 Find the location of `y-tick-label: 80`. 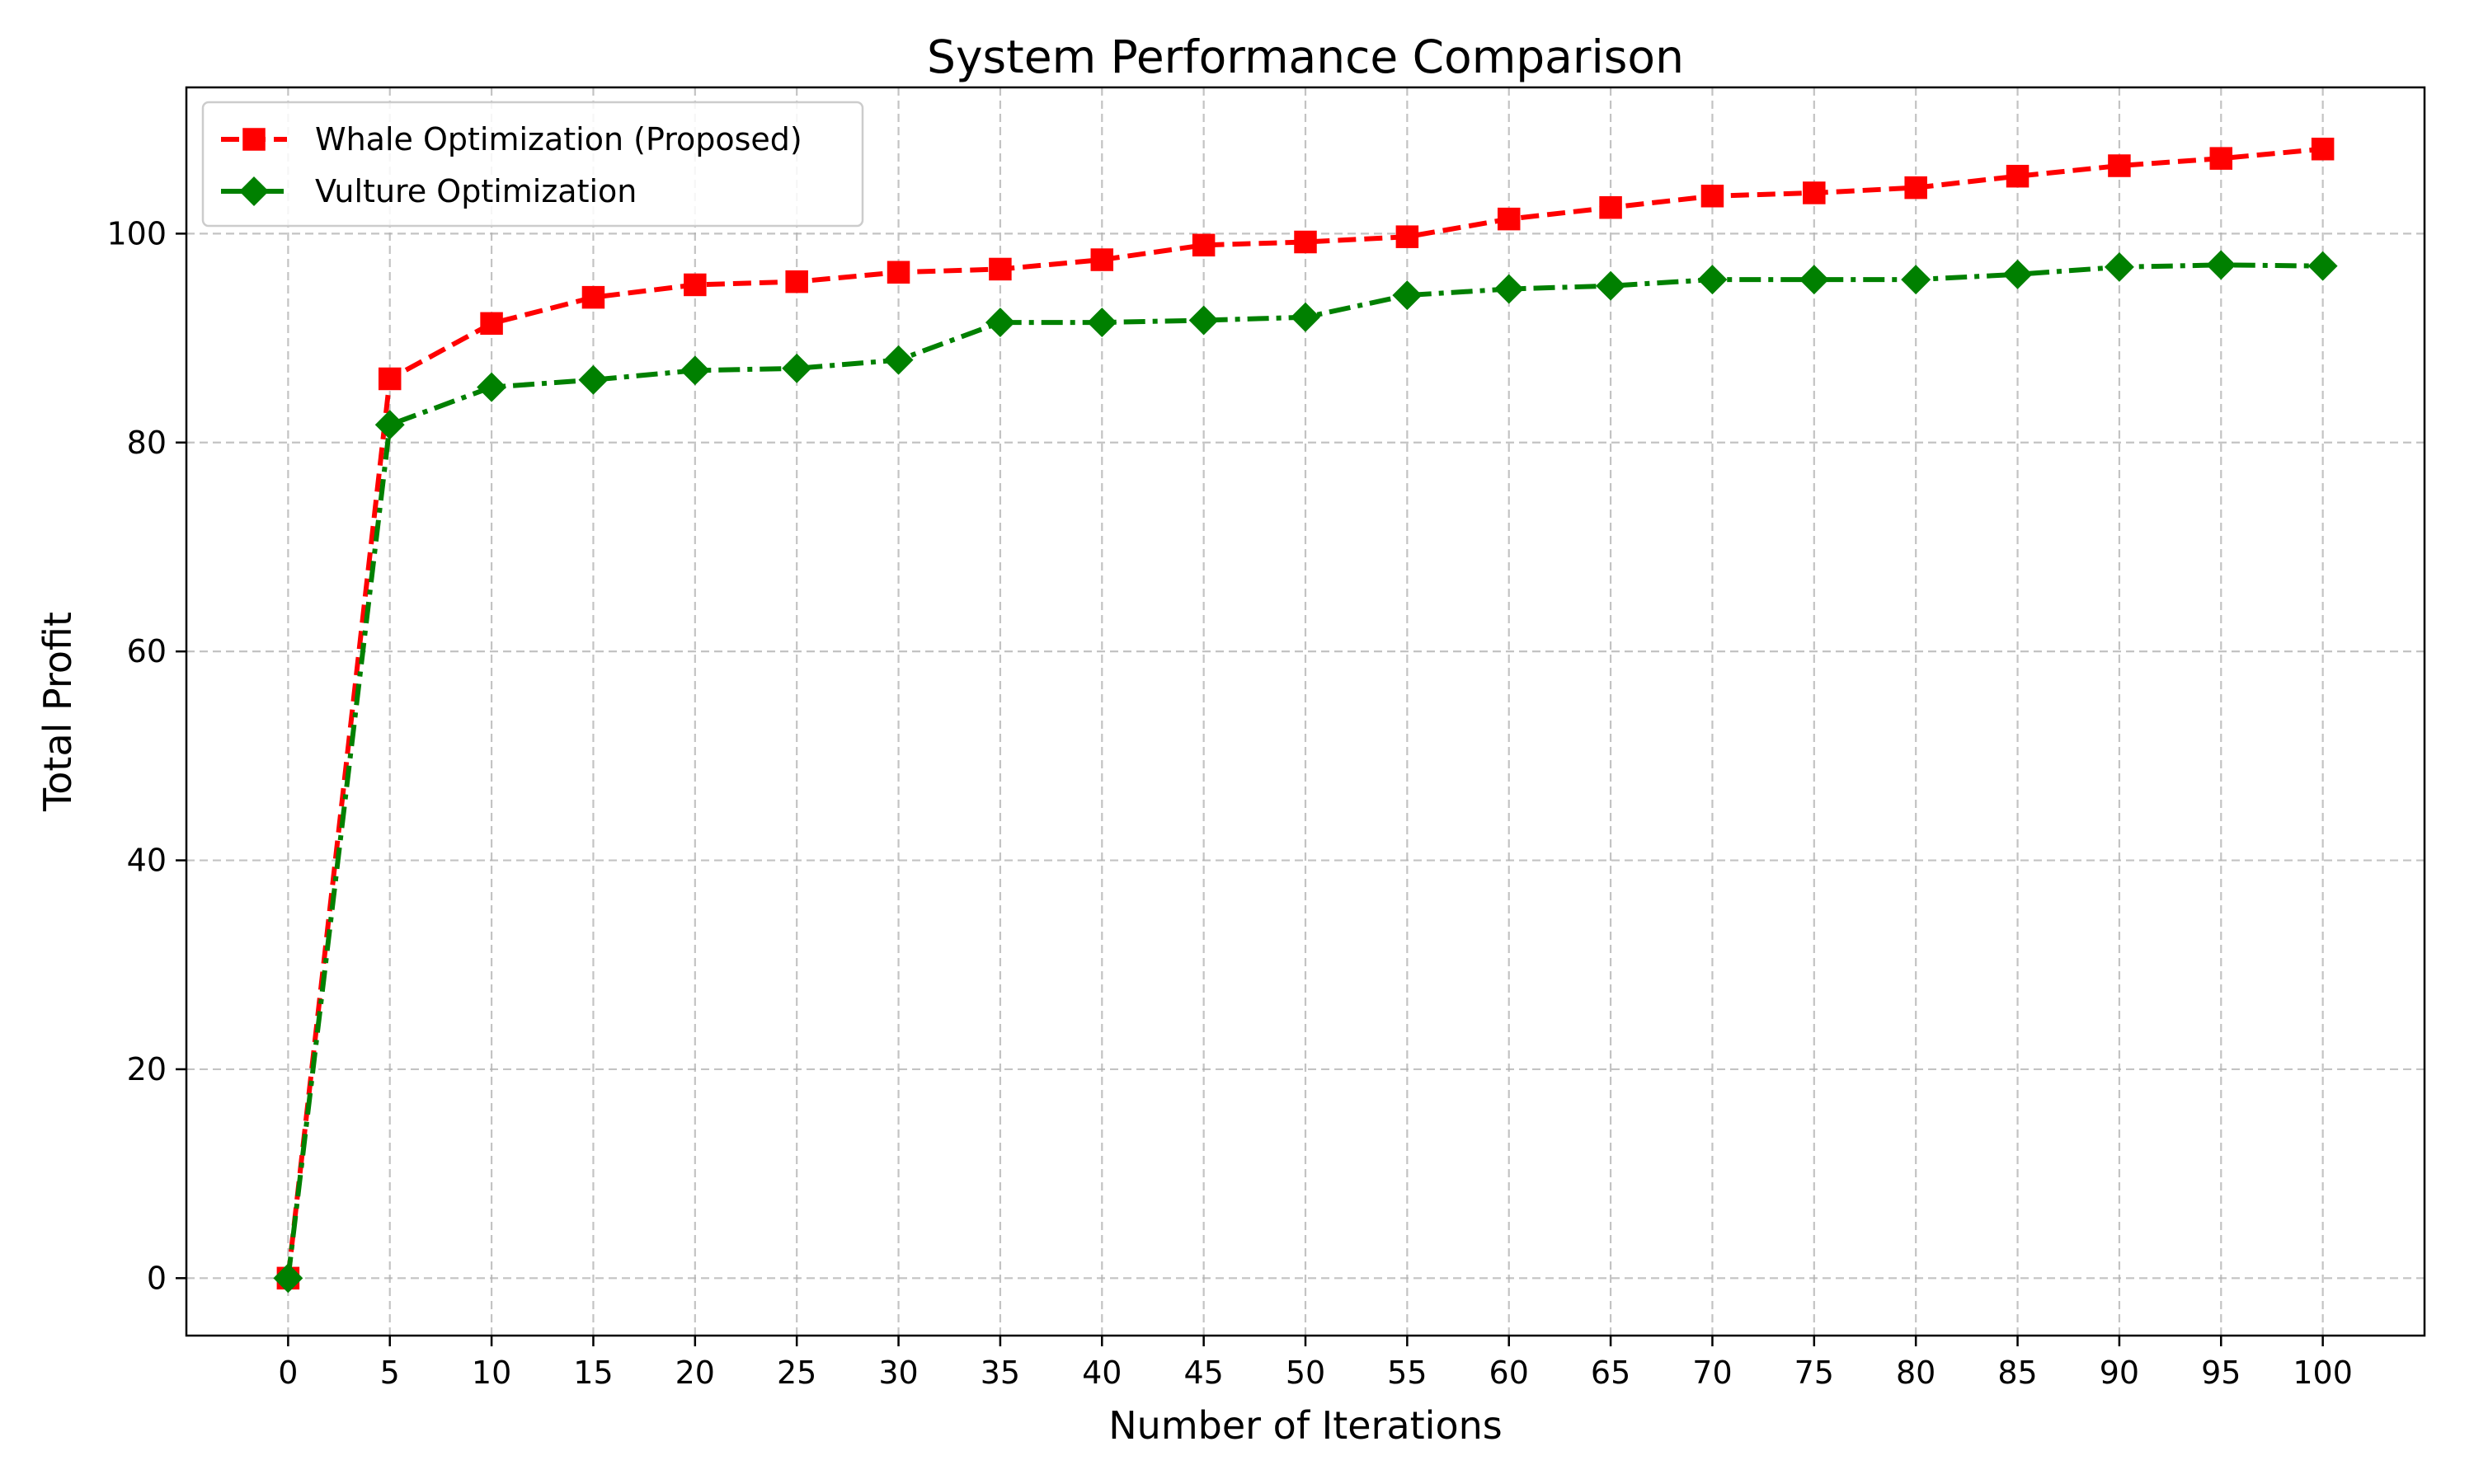

y-tick-label: 80 is located at coordinates (147, 443).